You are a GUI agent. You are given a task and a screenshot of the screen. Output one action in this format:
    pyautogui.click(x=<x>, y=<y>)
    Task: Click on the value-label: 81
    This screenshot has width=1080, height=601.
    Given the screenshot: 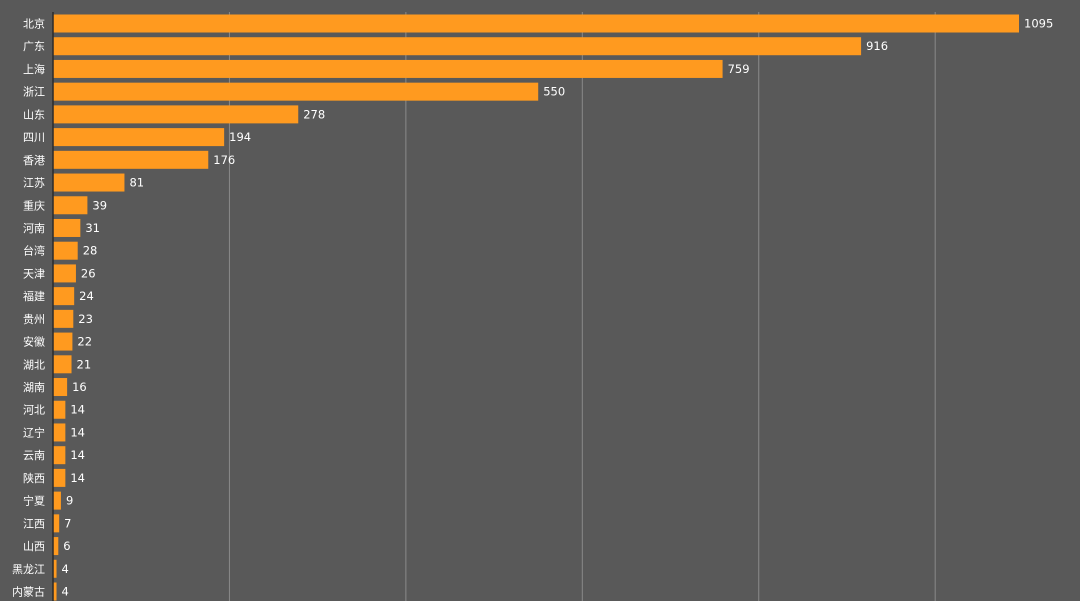 What is the action you would take?
    pyautogui.click(x=136, y=183)
    